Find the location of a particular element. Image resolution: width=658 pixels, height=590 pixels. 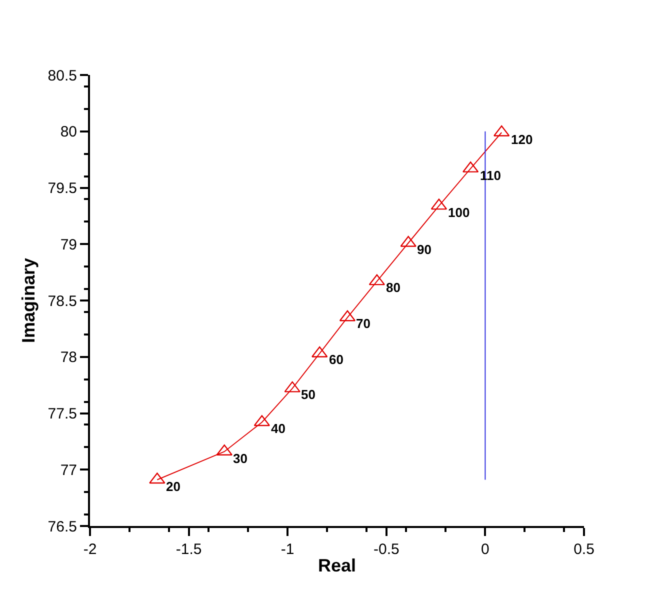

annotation: 100 is located at coordinates (459, 212).